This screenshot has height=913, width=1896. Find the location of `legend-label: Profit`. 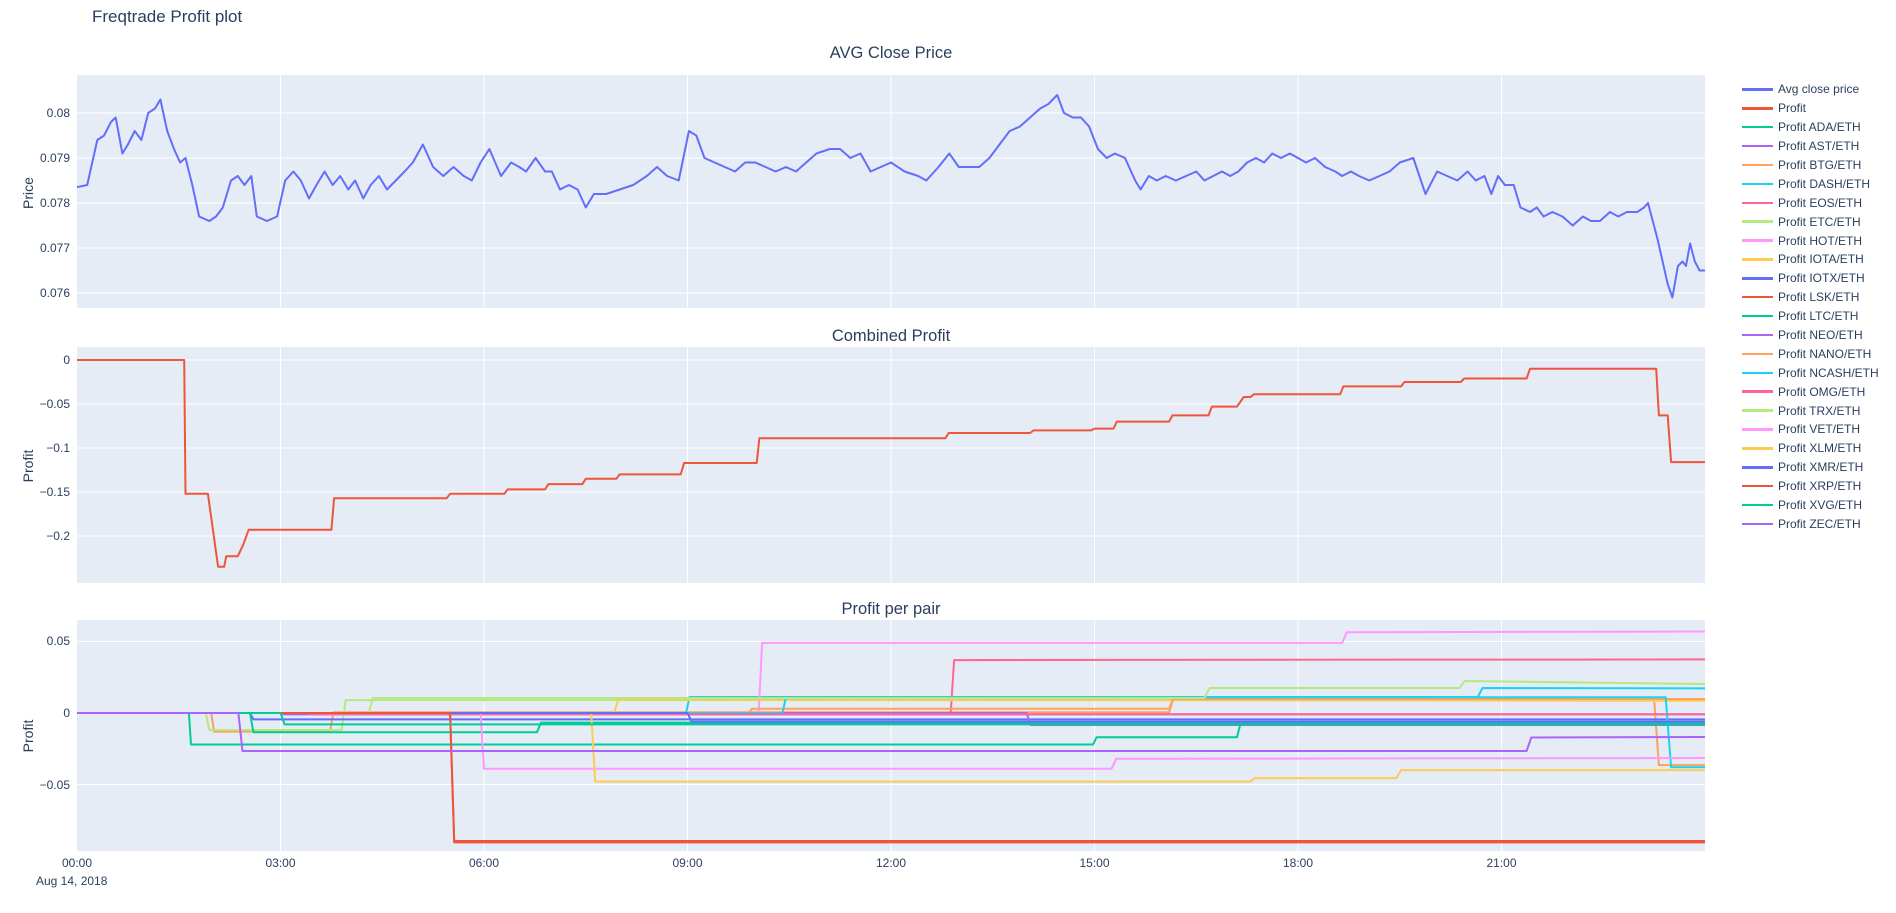

legend-label: Profit is located at coordinates (1792, 108).